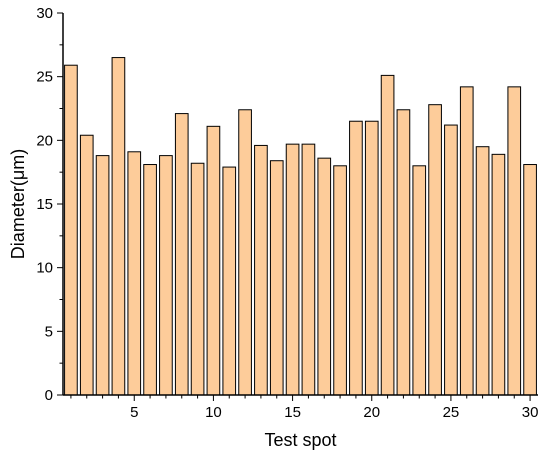 Image resolution: width=550 pixels, height=465 pixels. What do you see at coordinates (134, 412) in the screenshot?
I see `x-tick-label-5: 5` at bounding box center [134, 412].